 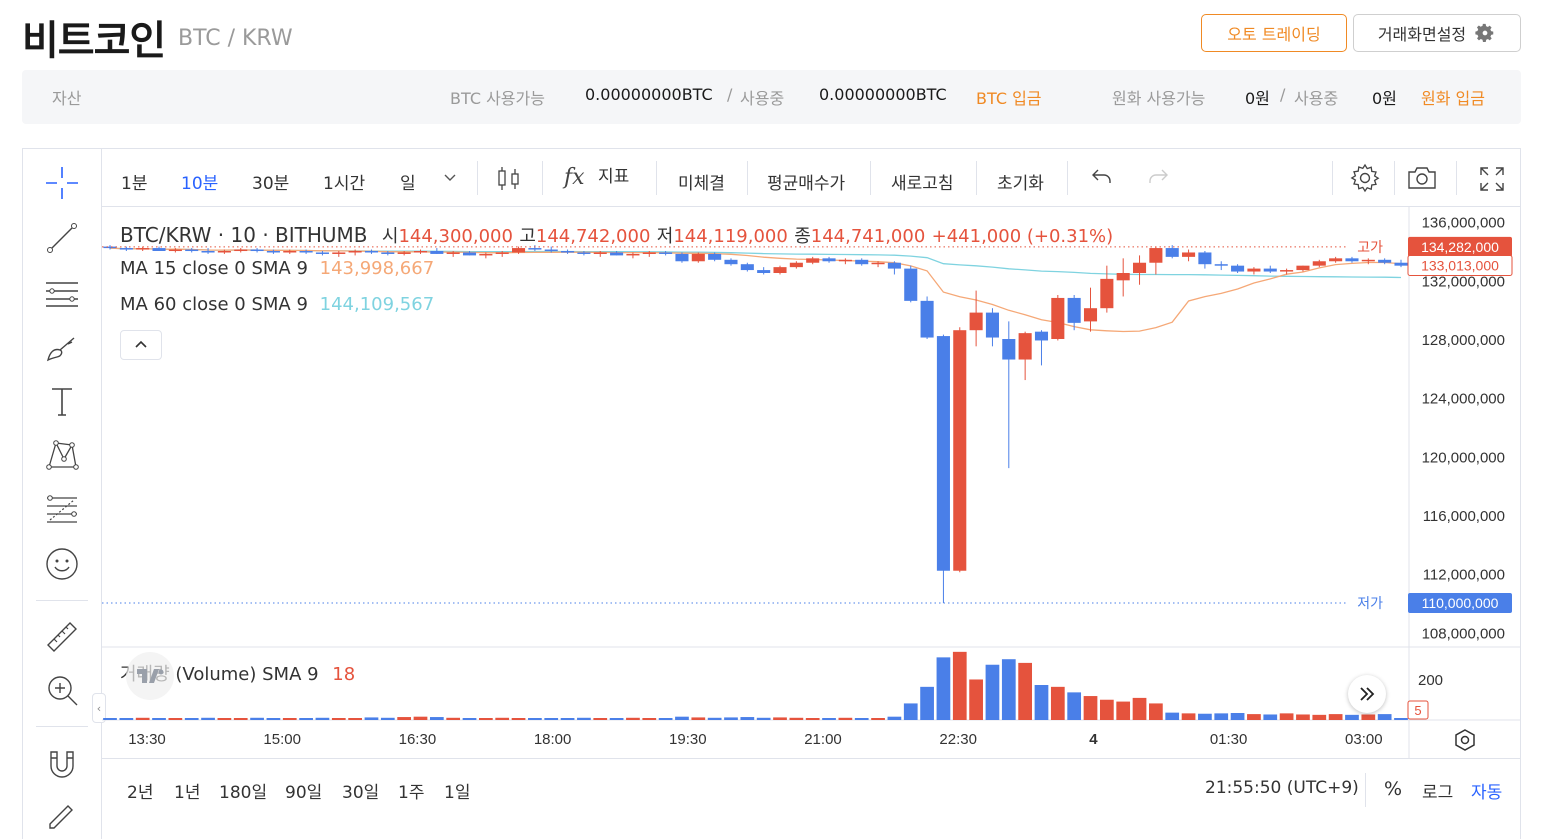 I want to click on refresh-button: 새로고침, so click(x=922, y=184).